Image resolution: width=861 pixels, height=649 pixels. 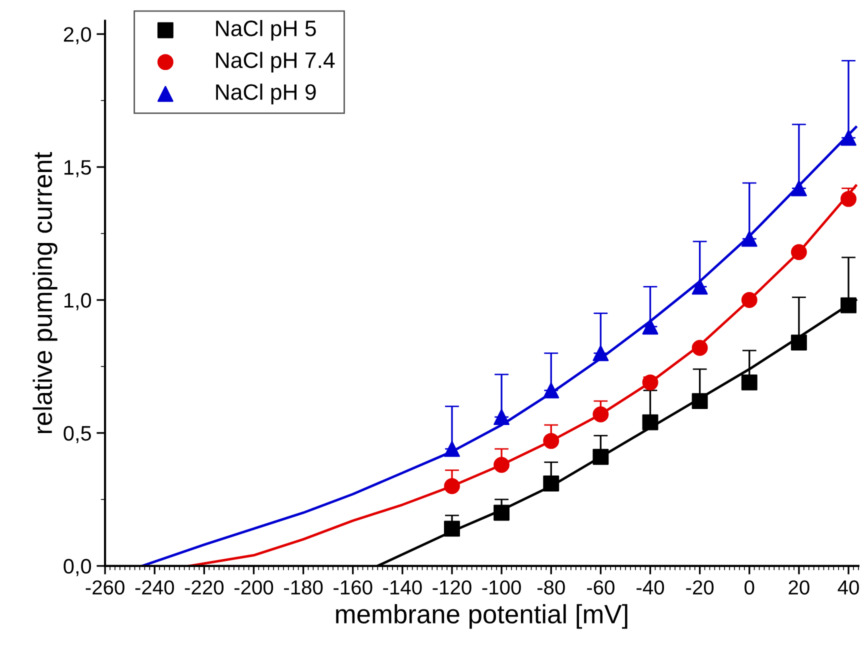 What do you see at coordinates (650, 587) in the screenshot?
I see `x-tick-label: -40` at bounding box center [650, 587].